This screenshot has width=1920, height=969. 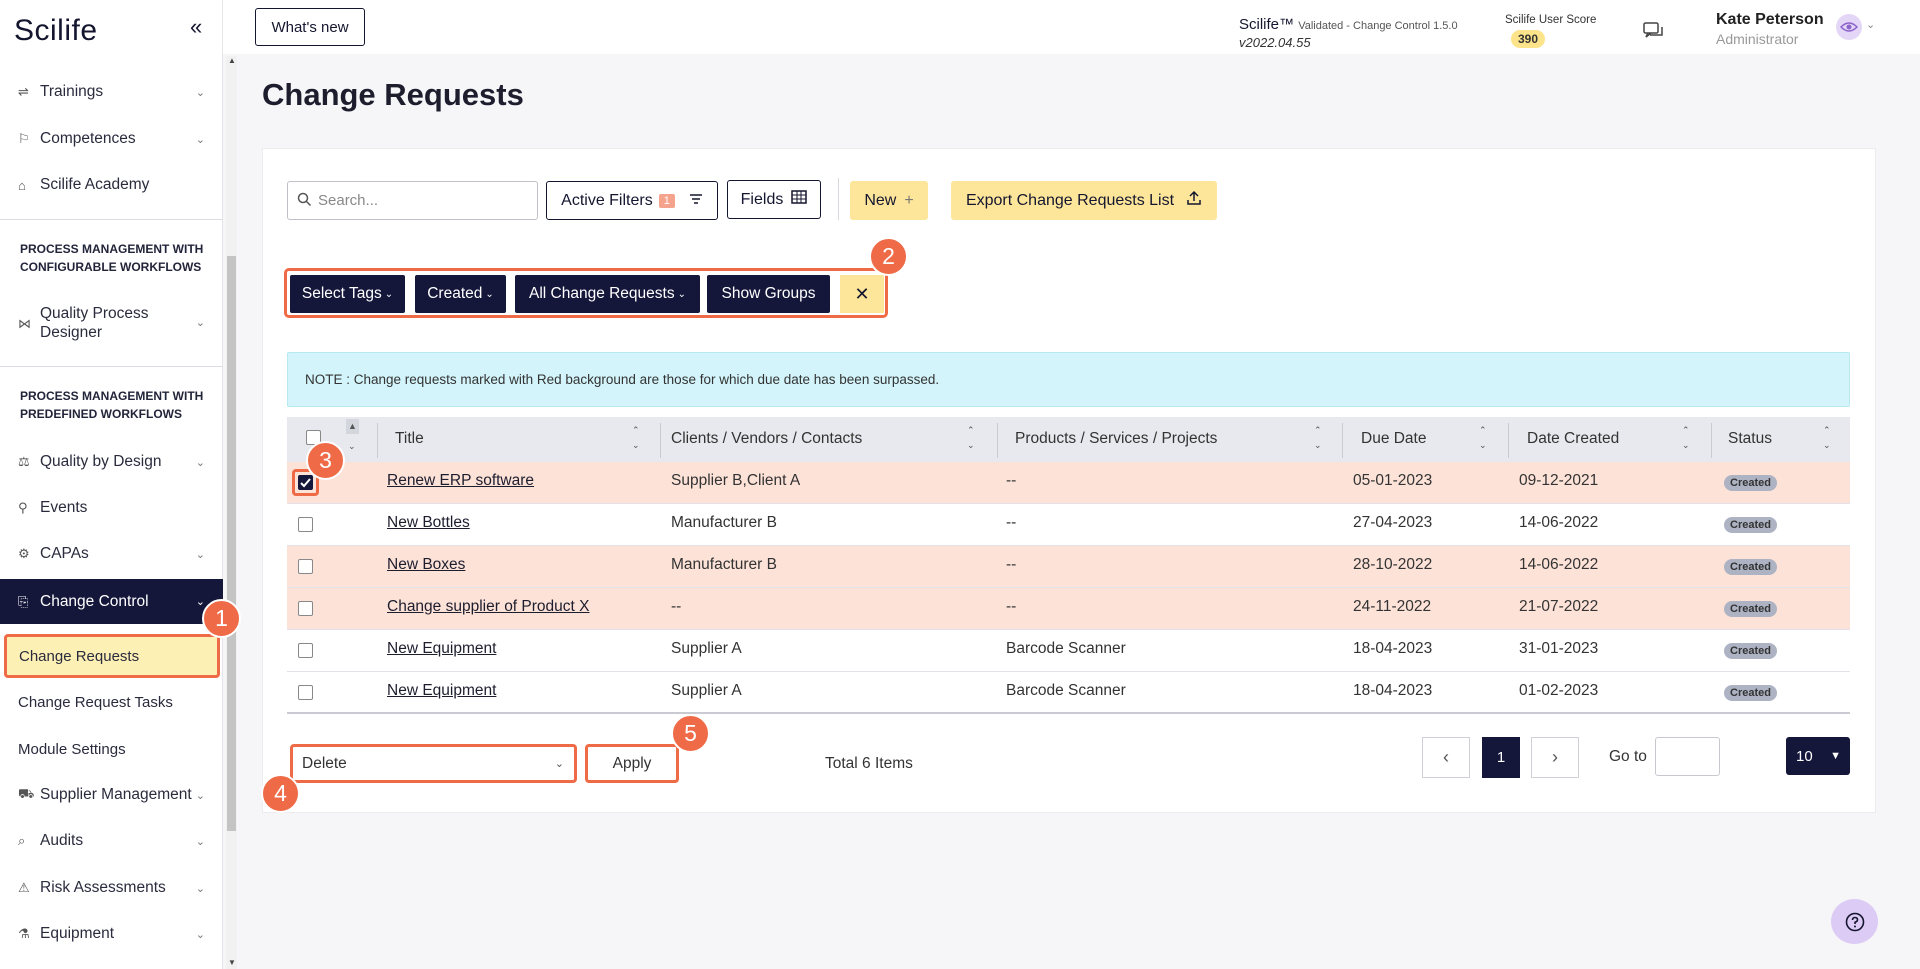 What do you see at coordinates (221, 618) in the screenshot?
I see `step-marker-1: 1` at bounding box center [221, 618].